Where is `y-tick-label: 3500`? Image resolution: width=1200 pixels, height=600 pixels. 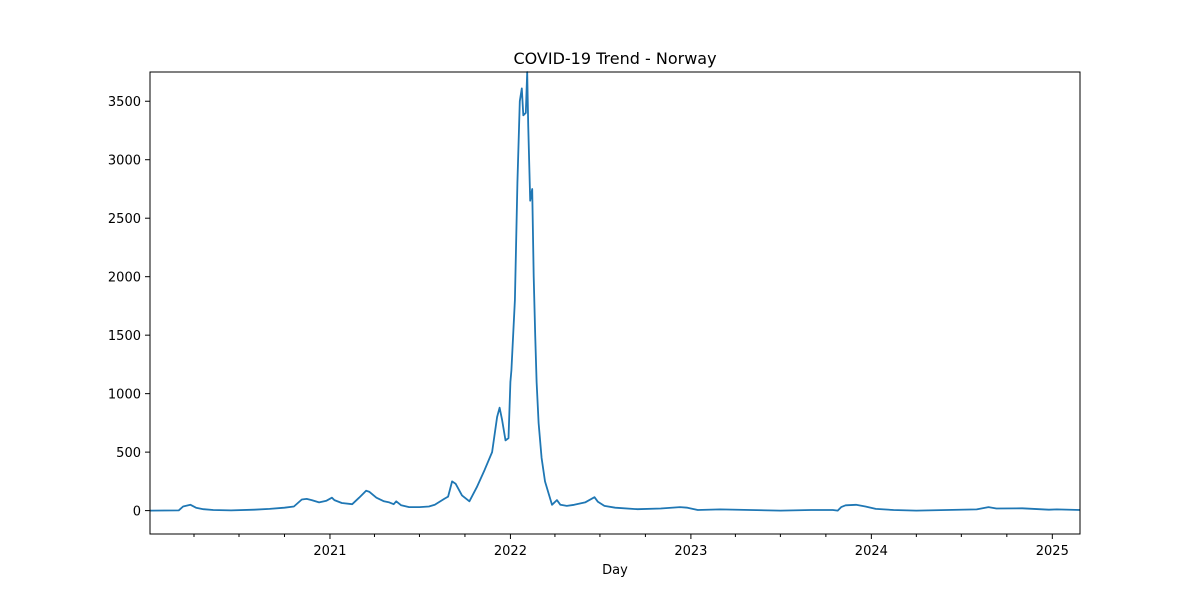 y-tick-label: 3500 is located at coordinates (124, 102).